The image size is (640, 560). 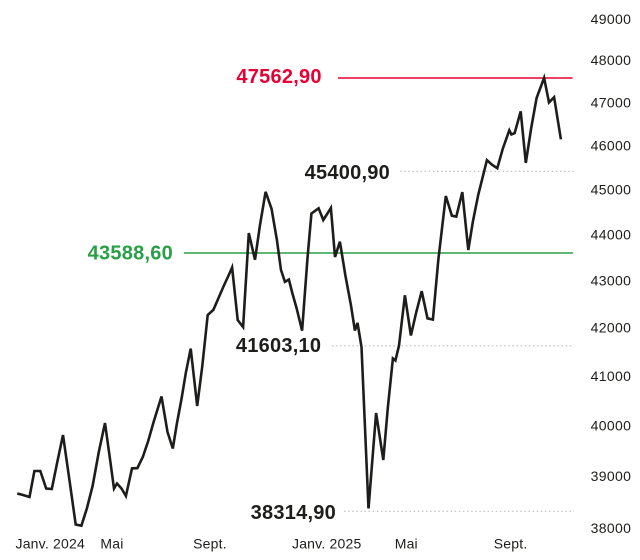 I want to click on svg-text: 45000, so click(x=611, y=189).